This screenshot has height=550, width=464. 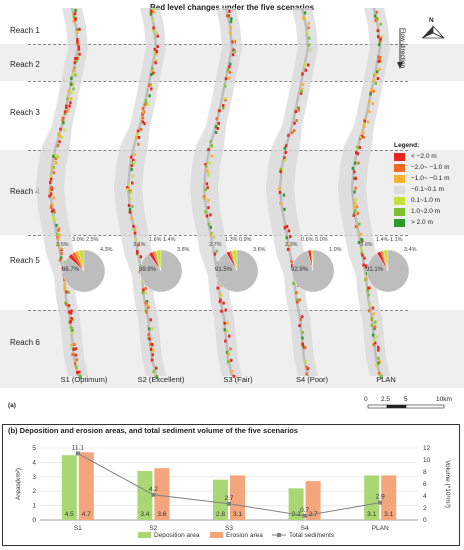 What do you see at coordinates (161, 514) in the screenshot?
I see `bar-label: 3.6` at bounding box center [161, 514].